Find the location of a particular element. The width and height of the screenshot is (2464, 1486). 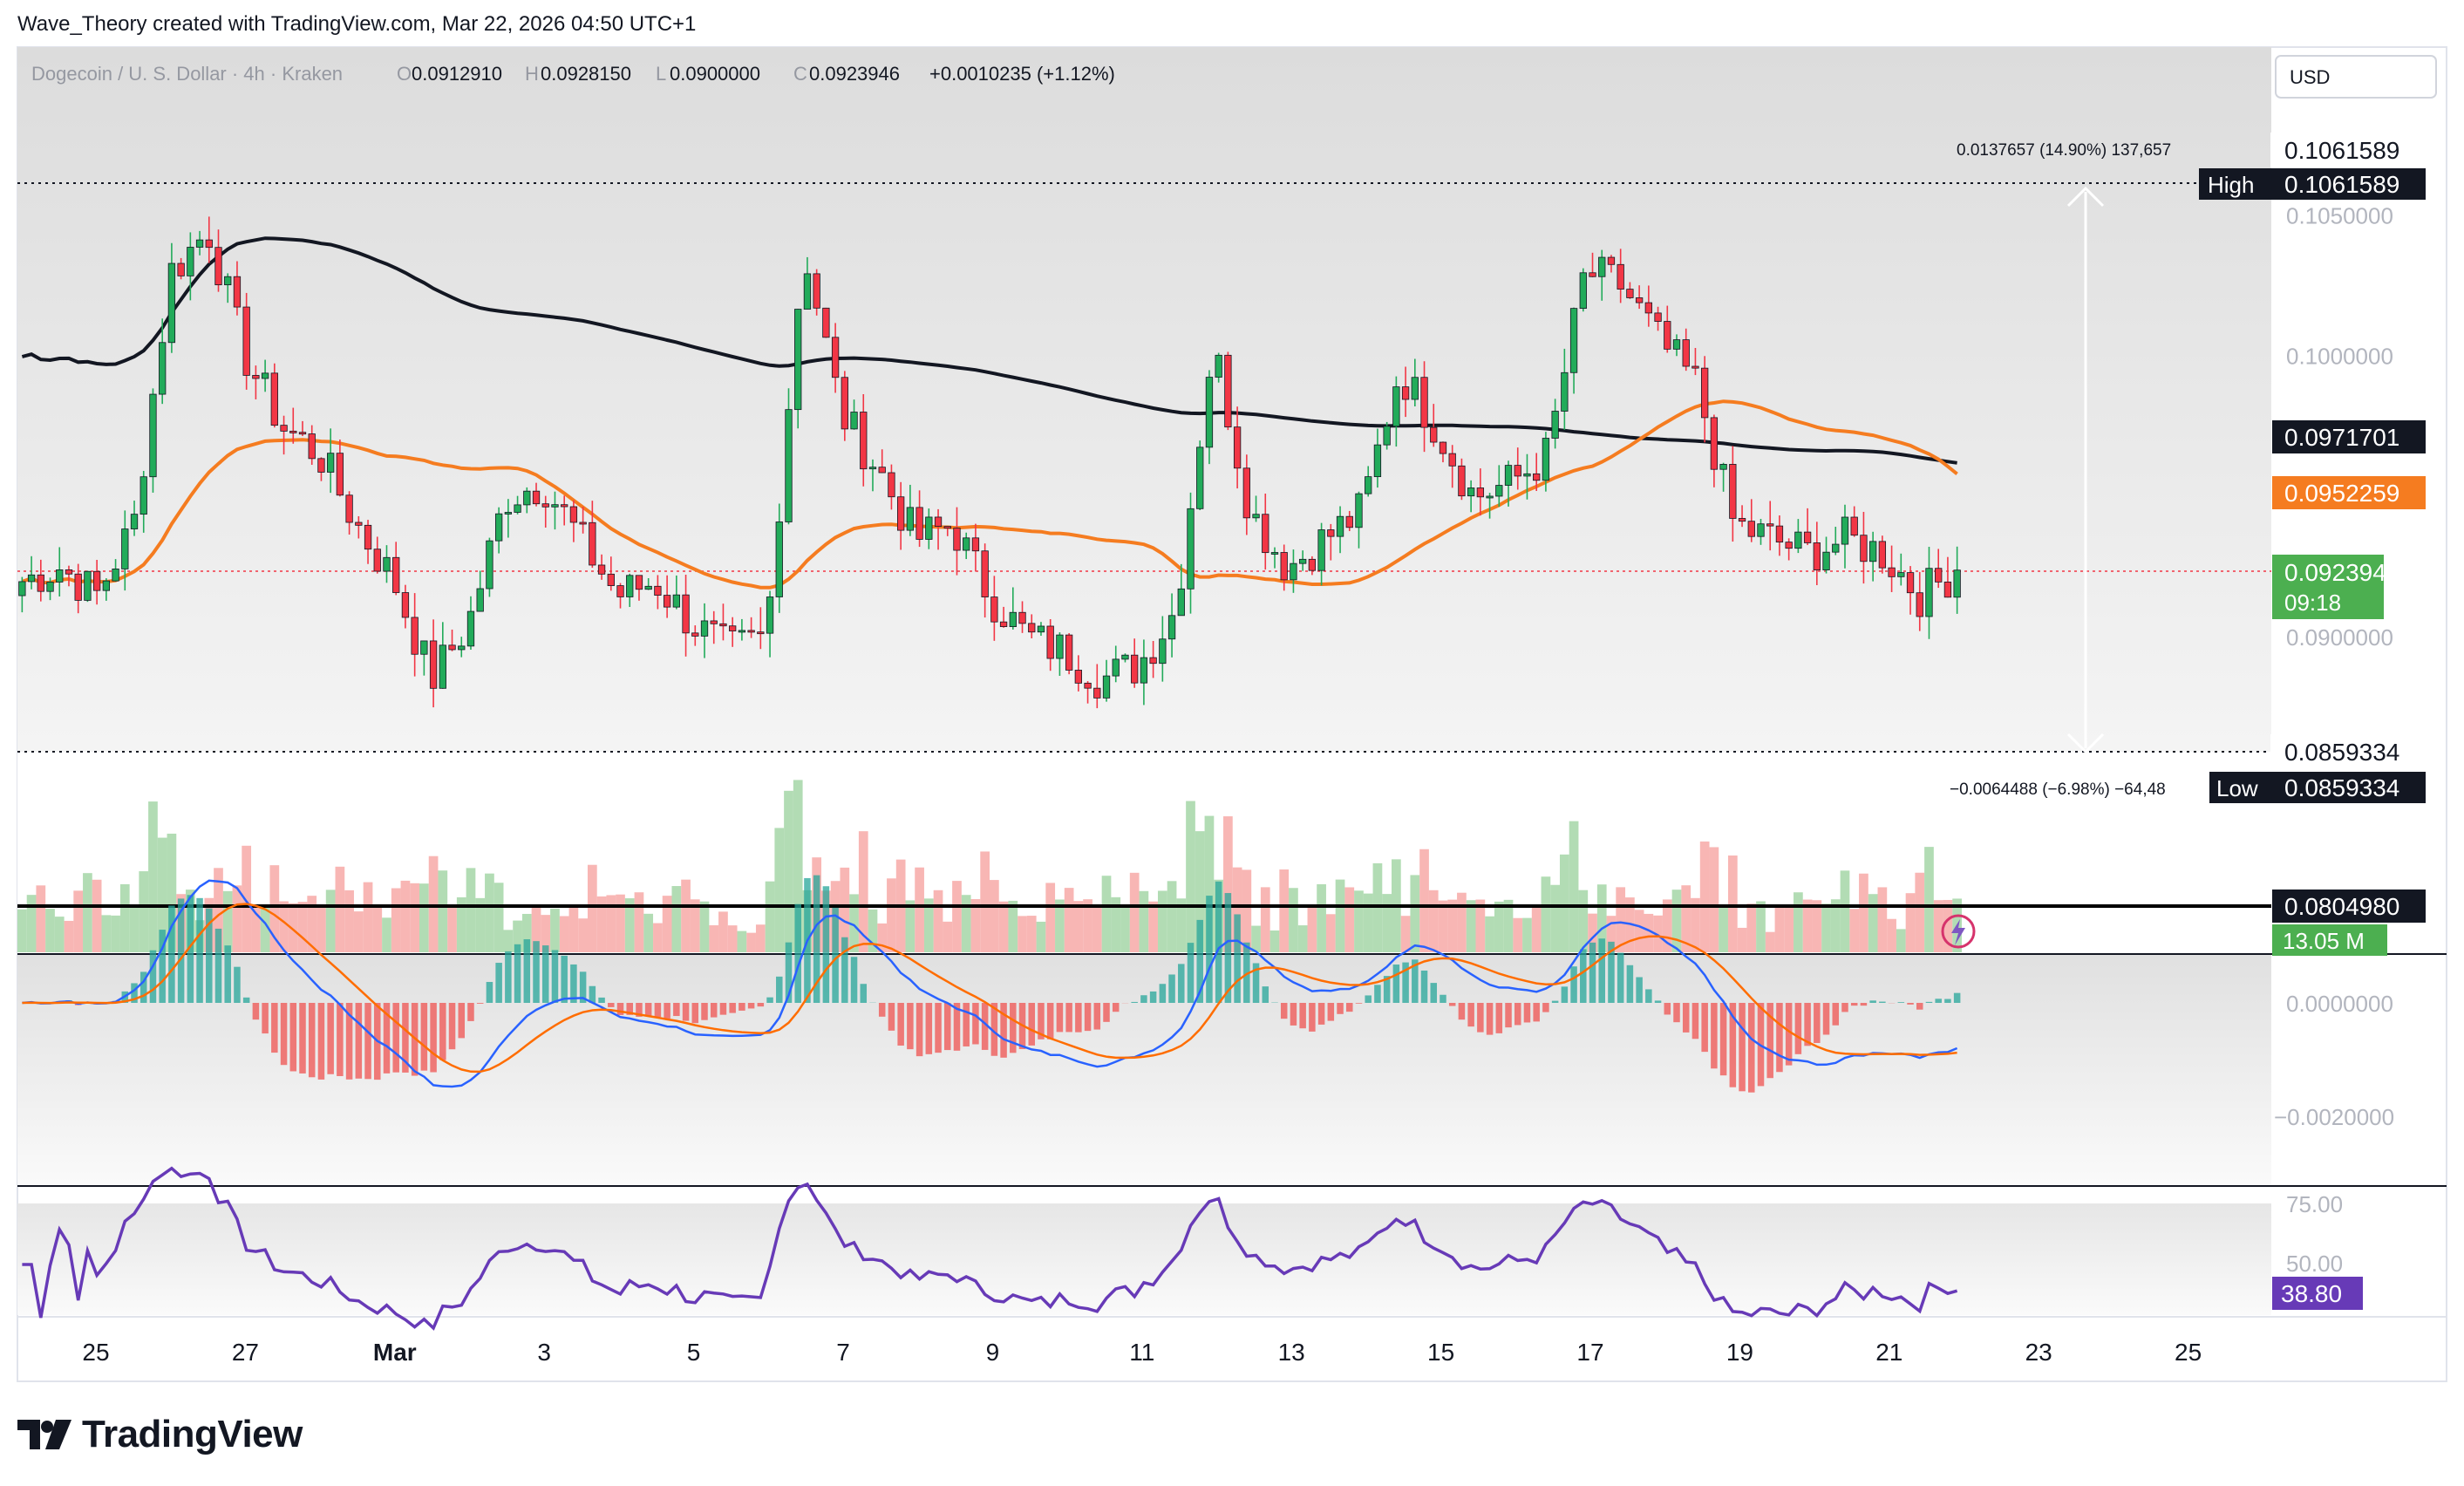

macd-line is located at coordinates (990, 983).